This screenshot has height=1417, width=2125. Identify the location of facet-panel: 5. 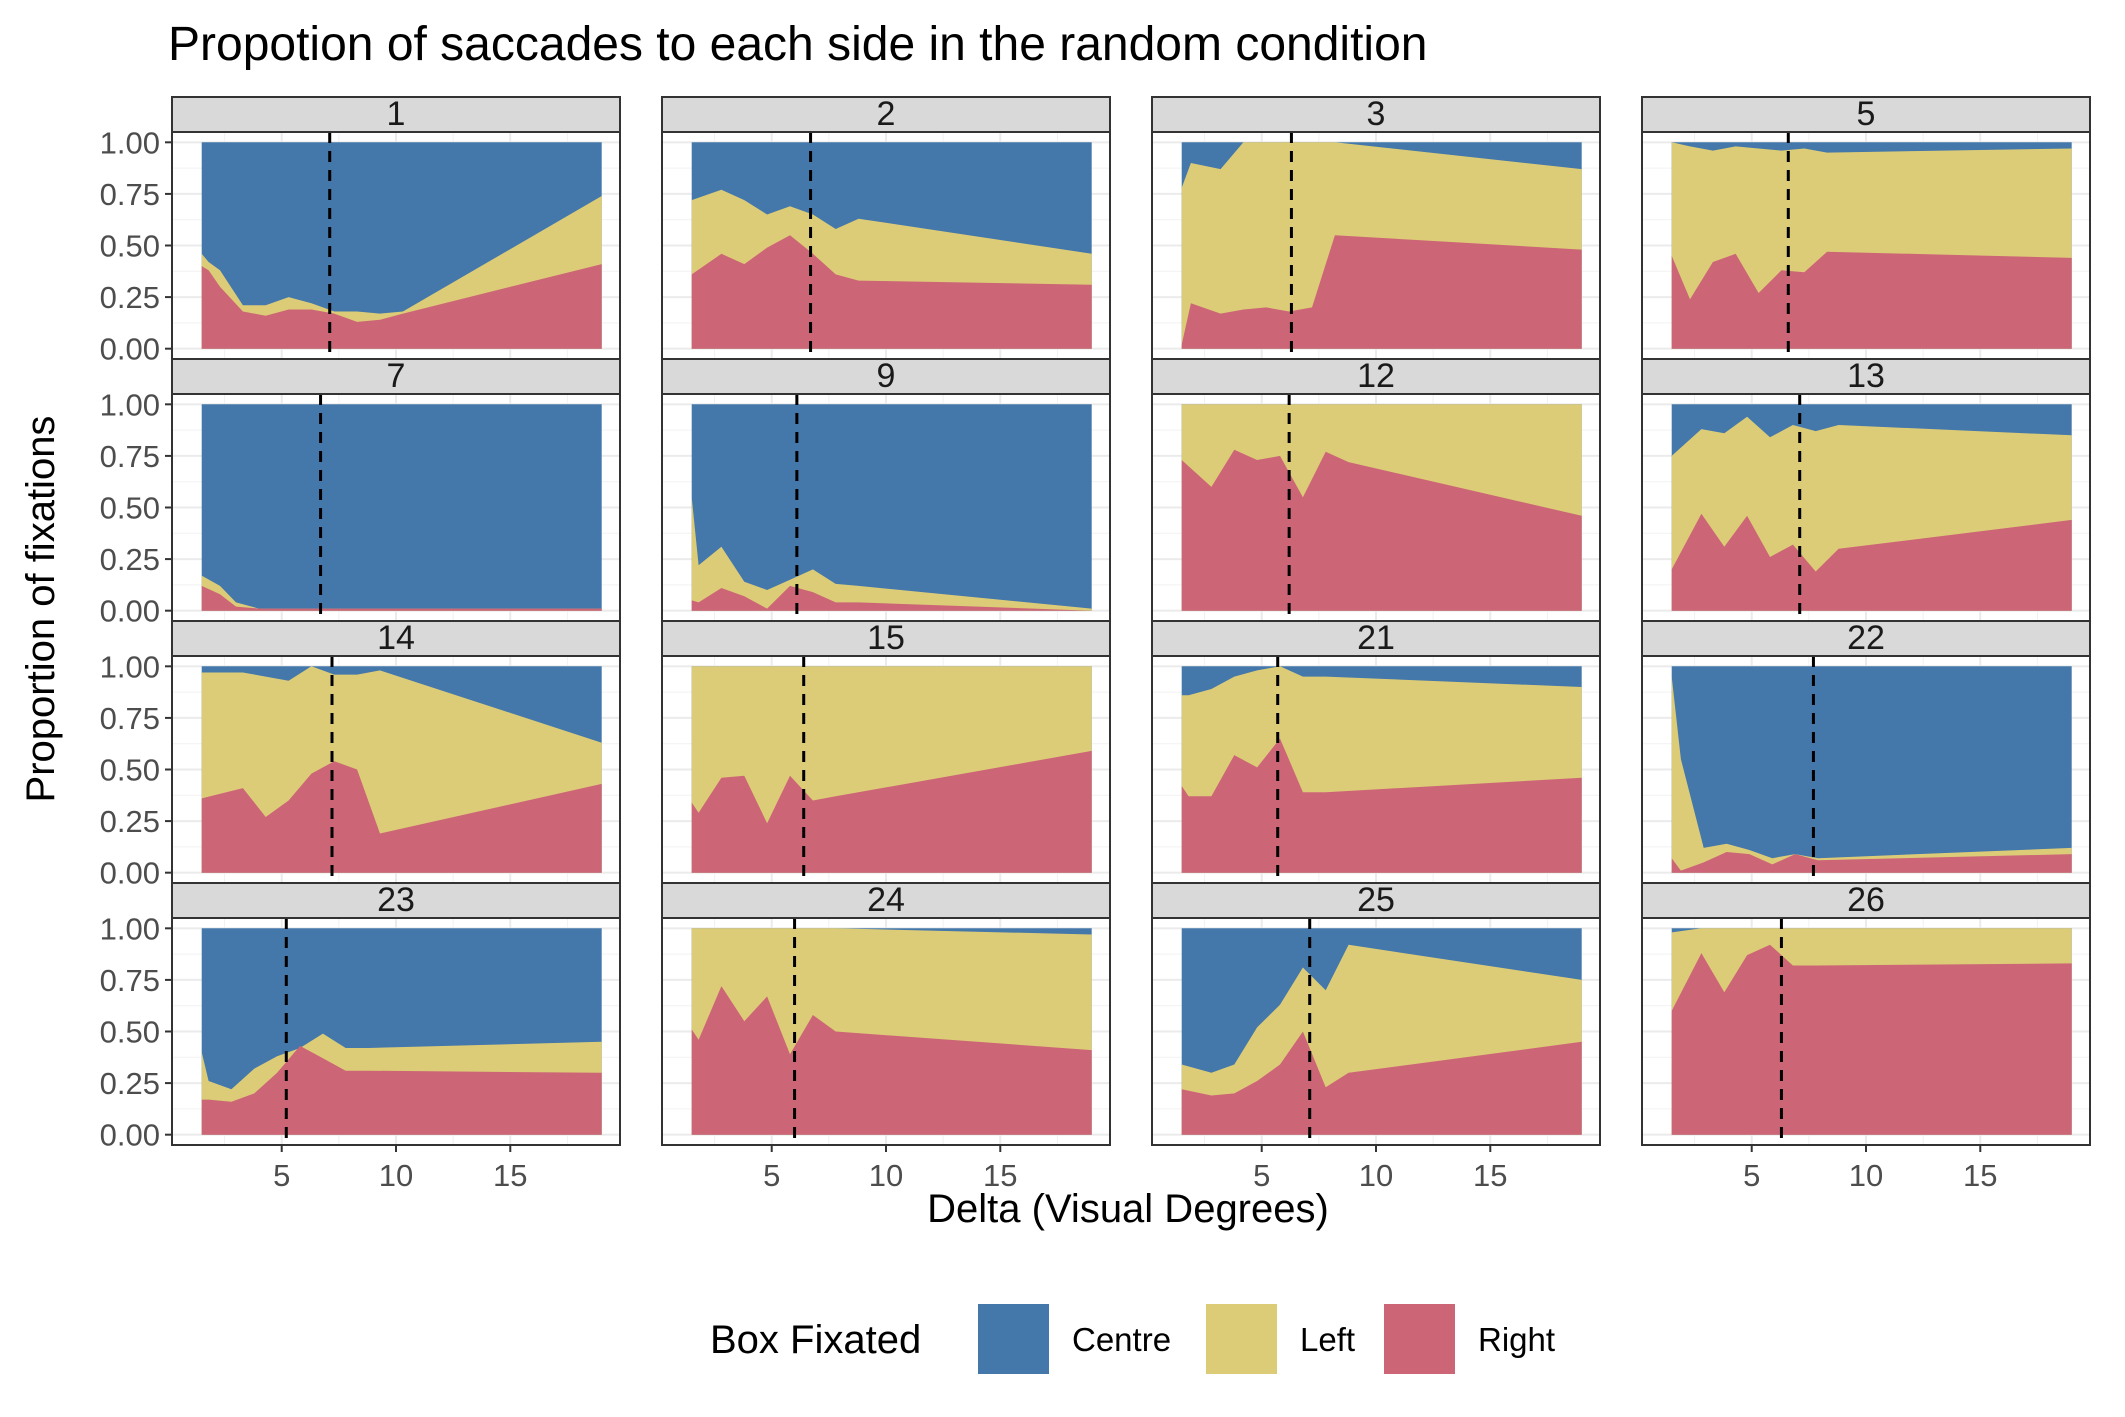
(1866, 227).